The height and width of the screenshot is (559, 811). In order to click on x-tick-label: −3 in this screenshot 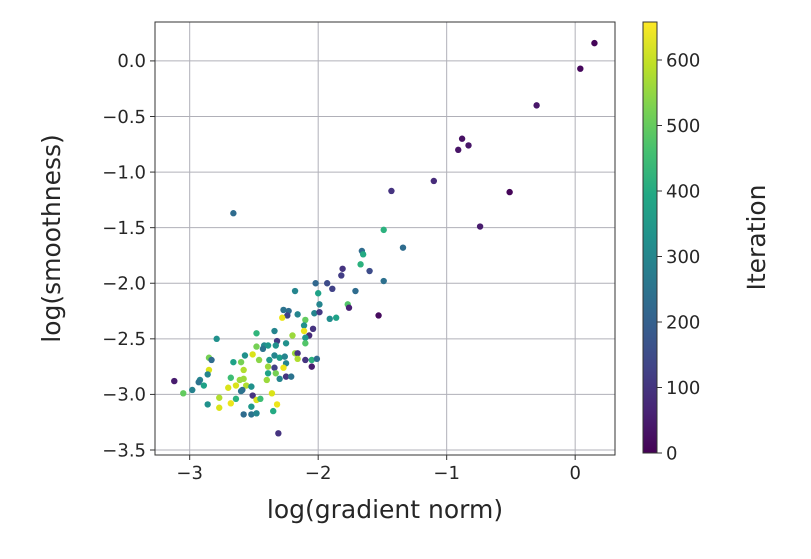, I will do `click(189, 473)`.